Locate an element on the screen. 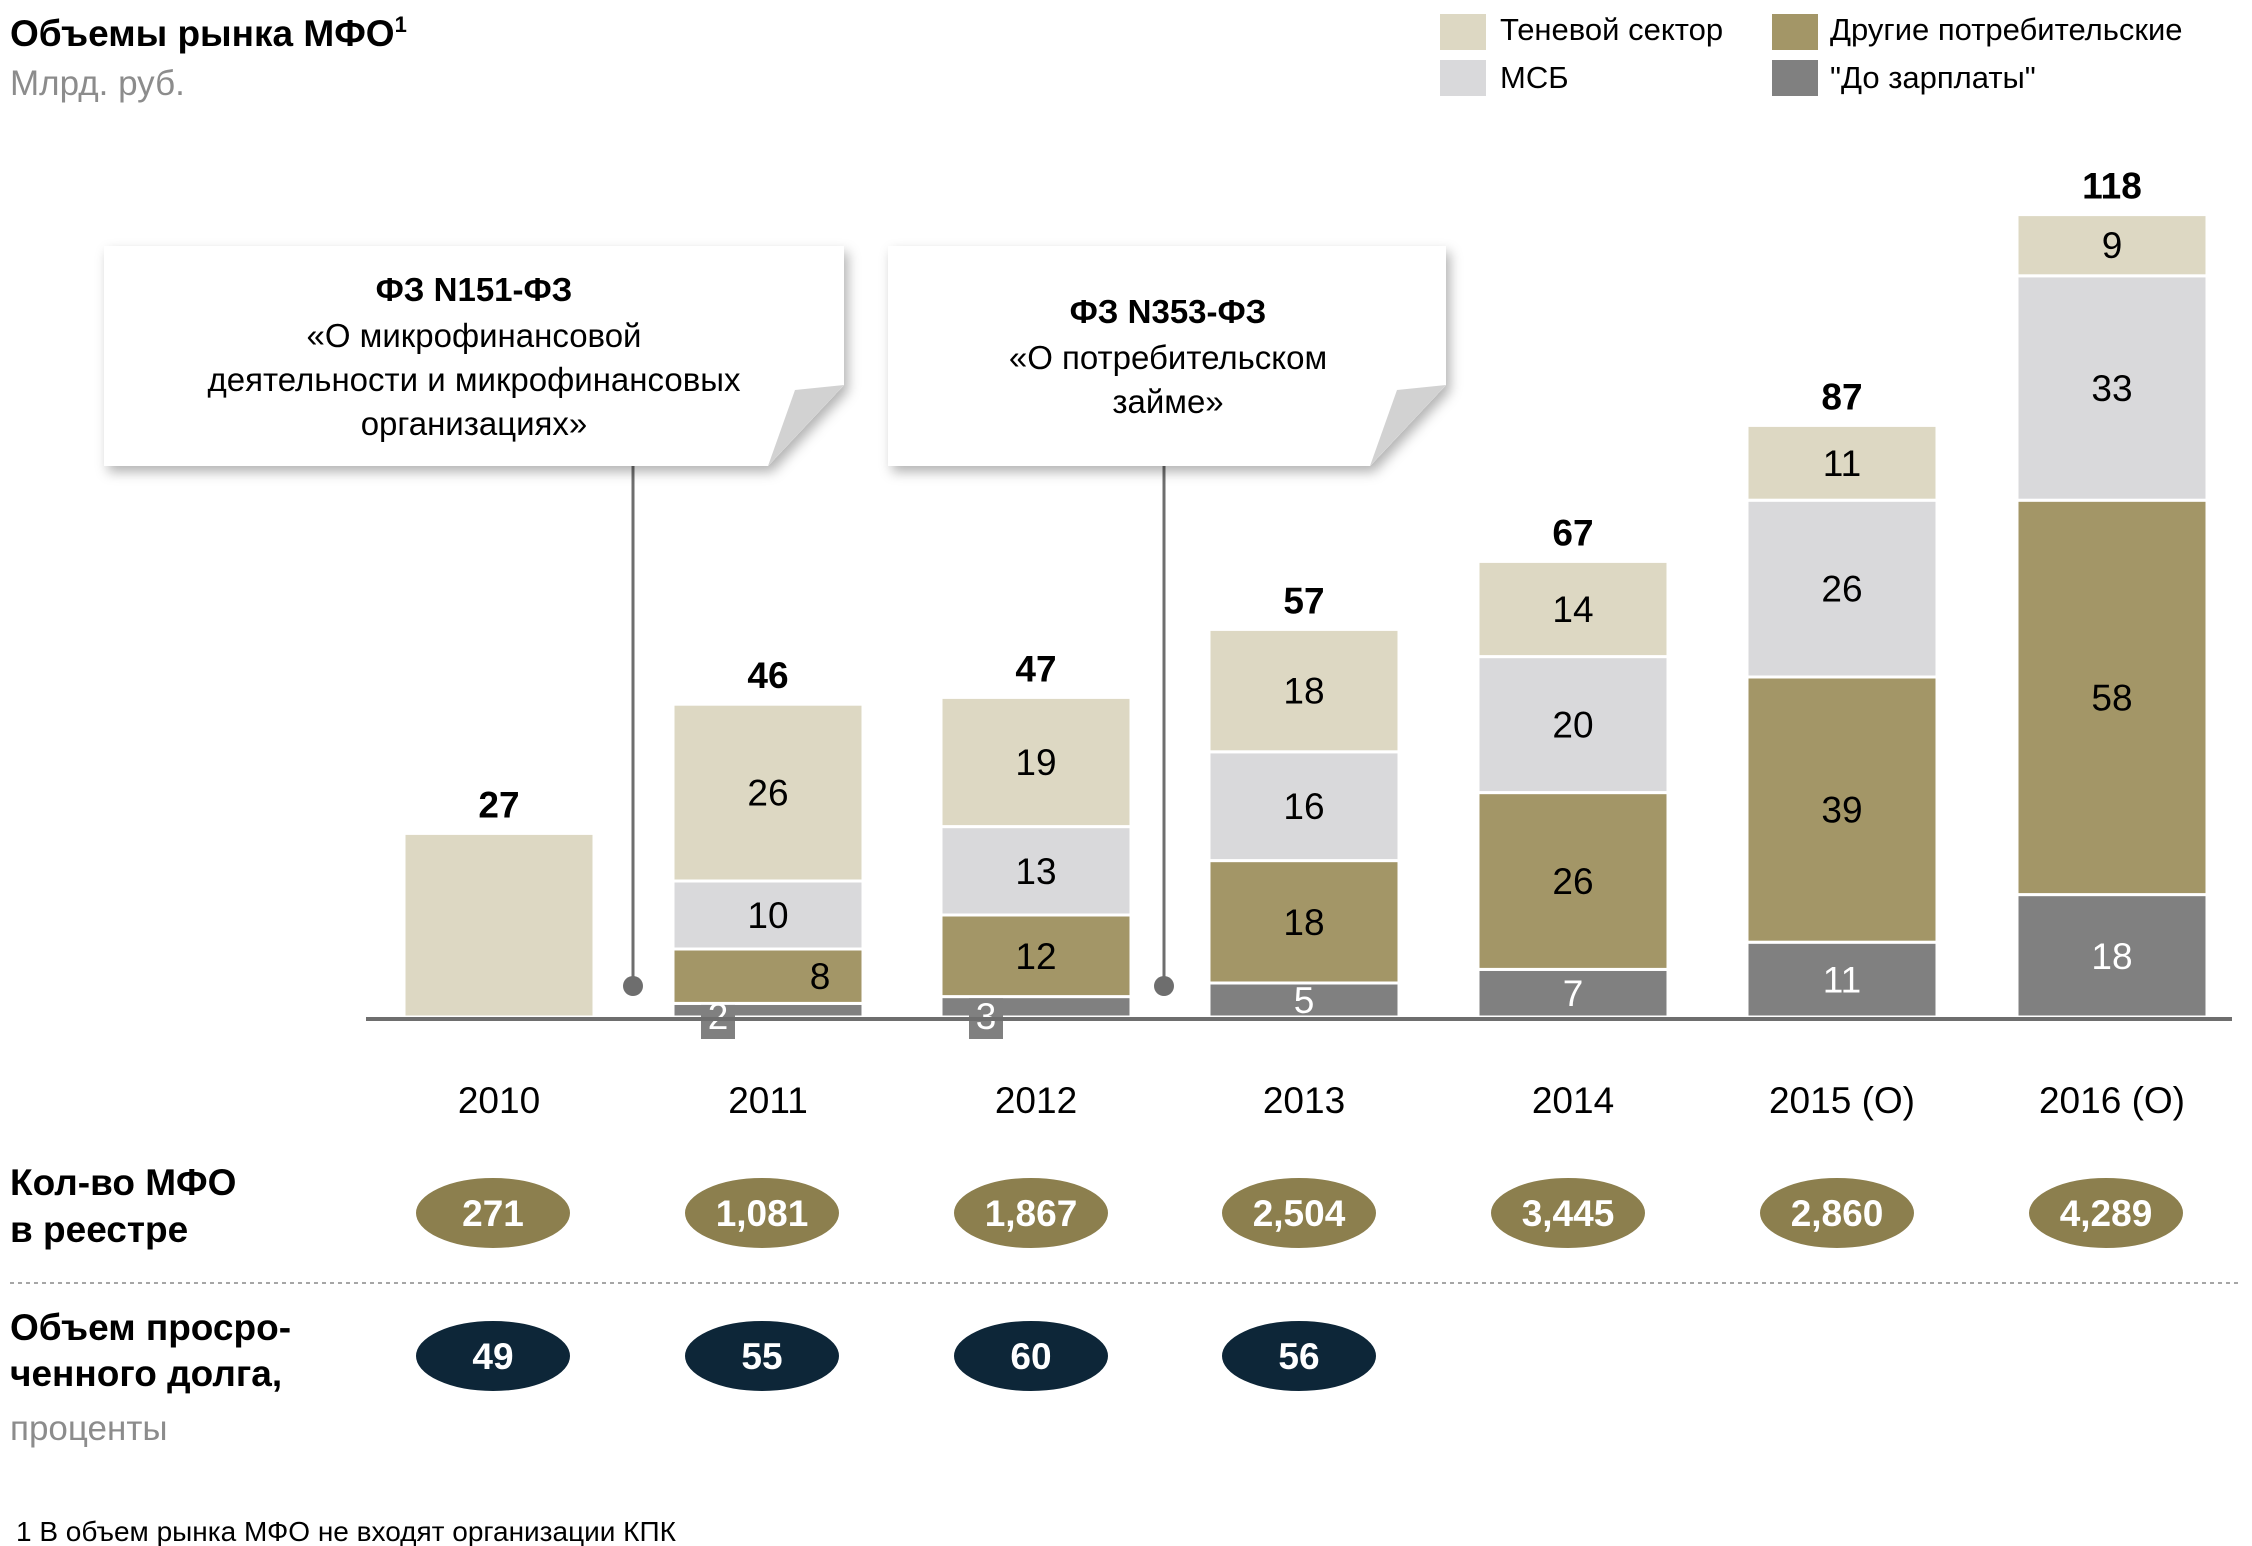  x-tick-label-2: 2012 is located at coordinates (1036, 1100).